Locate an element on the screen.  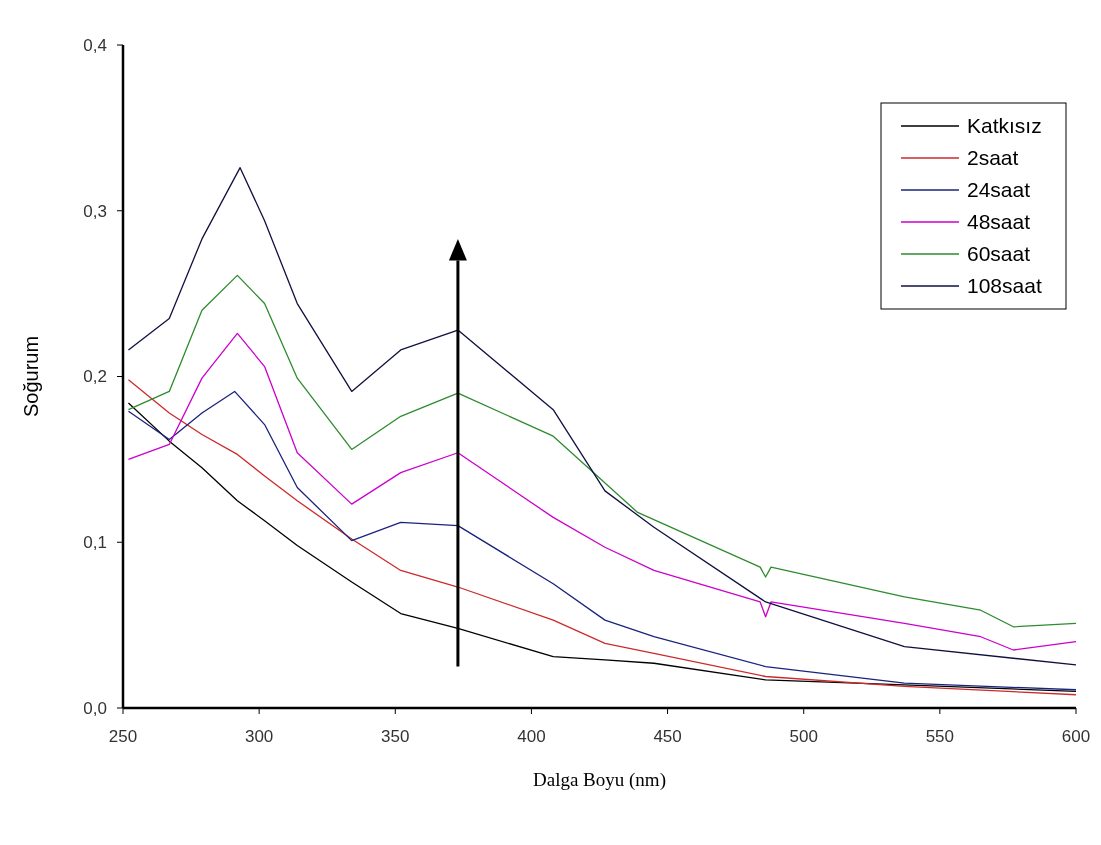
y-axis-title: Soğurum is located at coordinates (31, 376).